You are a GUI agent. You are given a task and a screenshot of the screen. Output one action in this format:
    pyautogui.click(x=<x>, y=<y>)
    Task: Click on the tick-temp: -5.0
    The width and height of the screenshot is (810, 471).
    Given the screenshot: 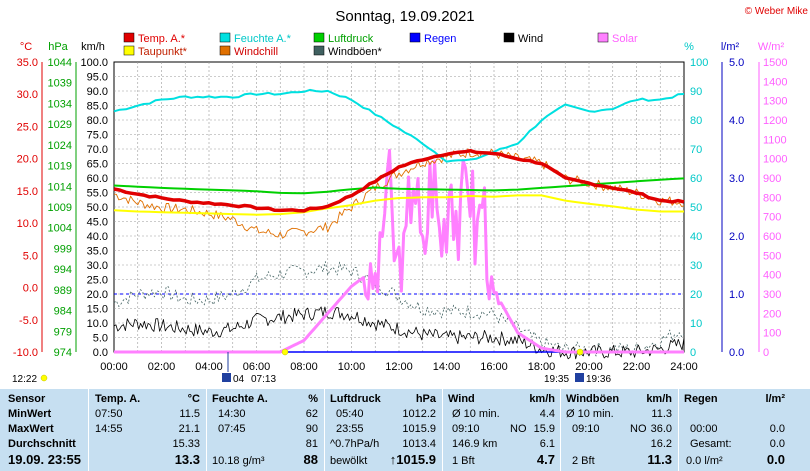 What is the action you would take?
    pyautogui.click(x=28, y=321)
    